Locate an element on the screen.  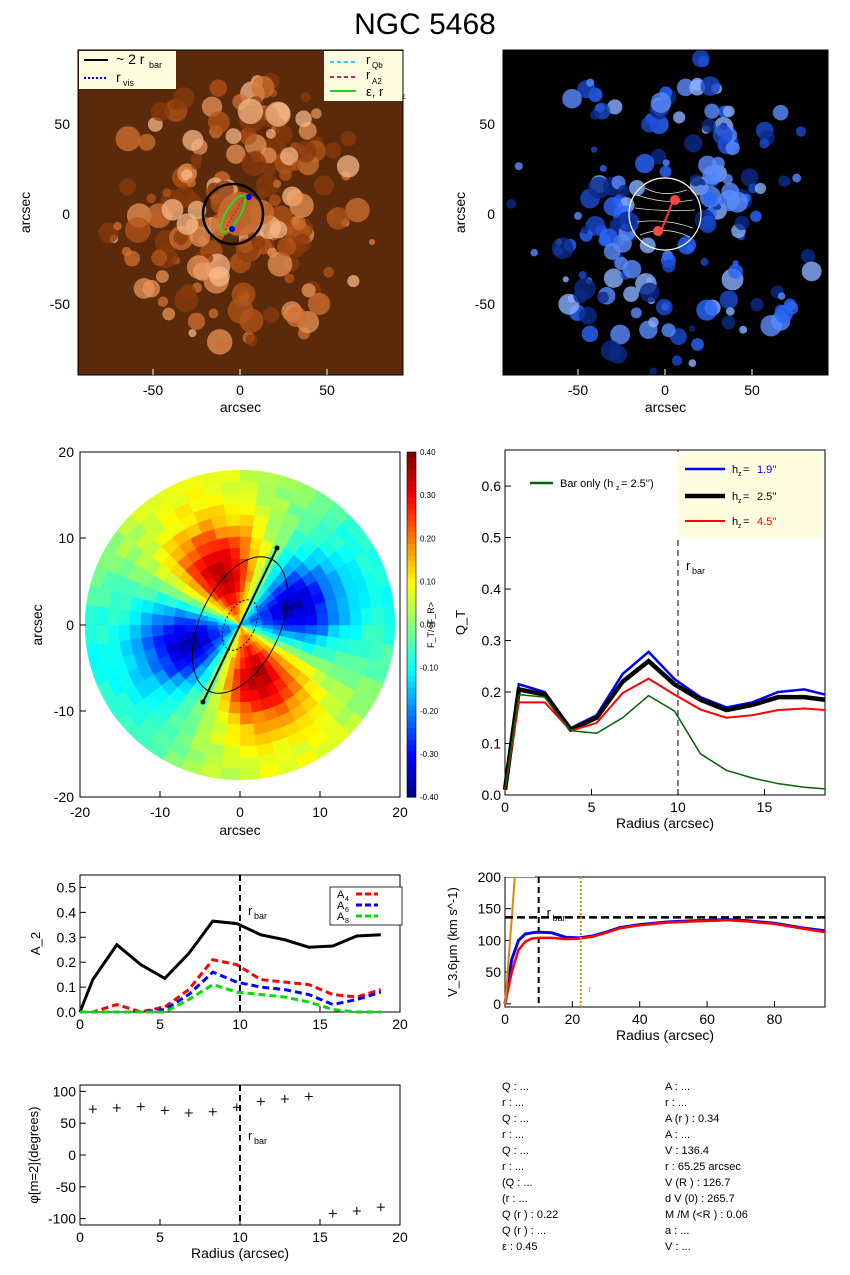
foreground-star is located at coordinates (372, 242).